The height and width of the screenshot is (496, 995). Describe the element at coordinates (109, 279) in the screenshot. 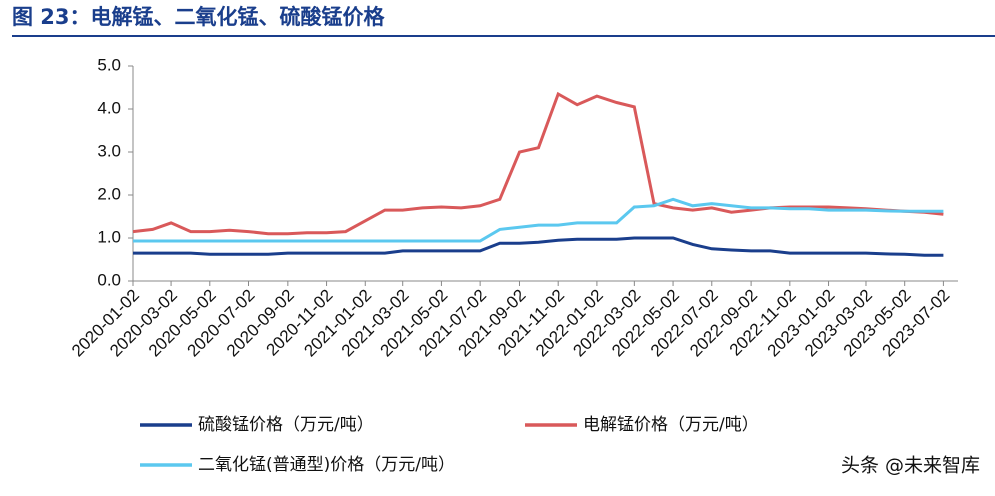

I see `y-tick-label: 0.0` at that location.